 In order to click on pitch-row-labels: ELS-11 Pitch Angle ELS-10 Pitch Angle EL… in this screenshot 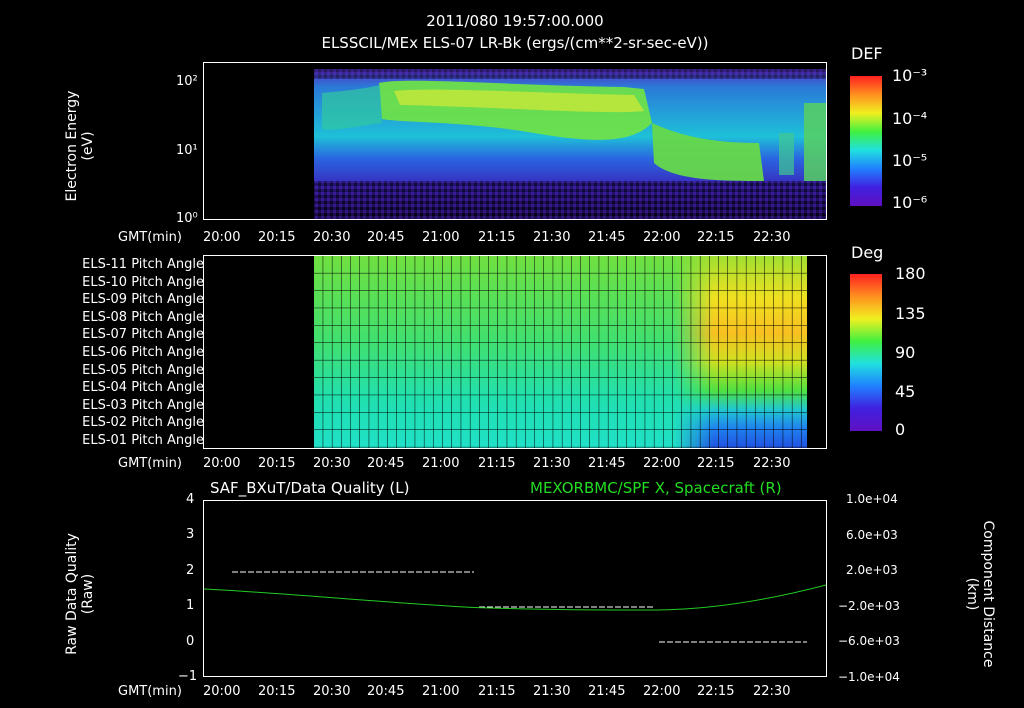, I will do `click(122, 353)`.